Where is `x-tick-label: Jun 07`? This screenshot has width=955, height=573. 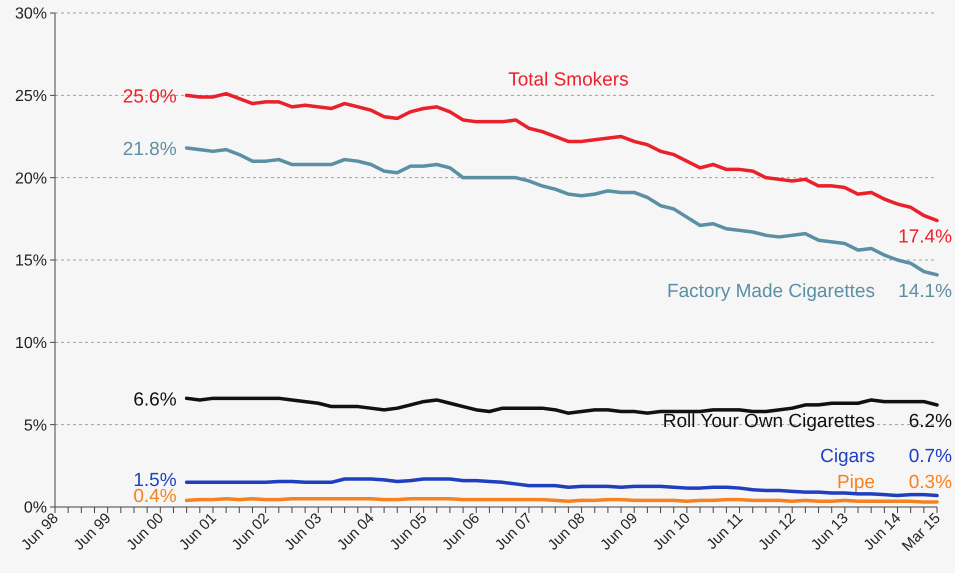 x-tick-label: Jun 07 is located at coordinates (514, 532).